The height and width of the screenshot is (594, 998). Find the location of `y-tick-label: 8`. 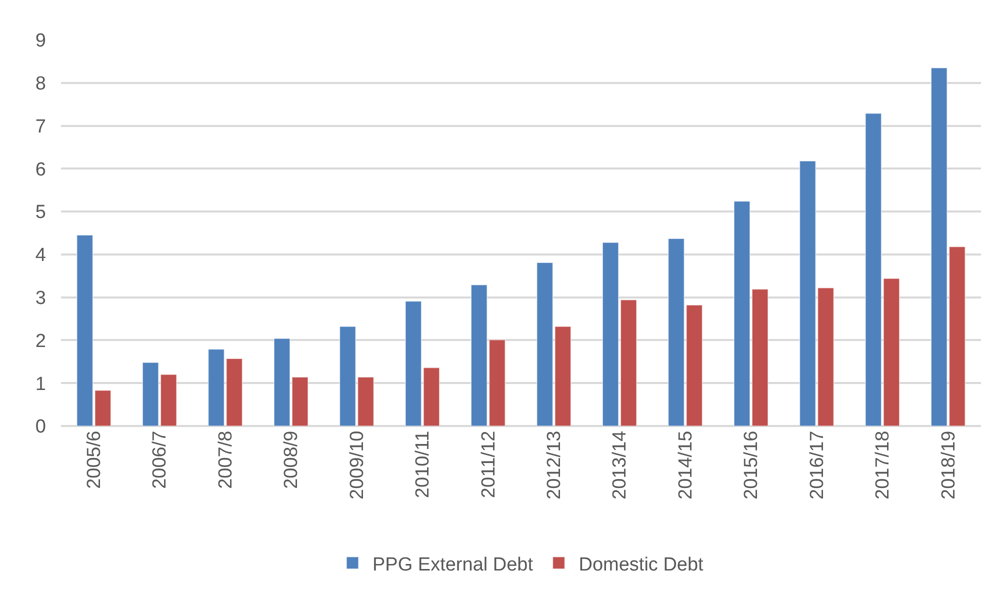

y-tick-label: 8 is located at coordinates (40, 84).